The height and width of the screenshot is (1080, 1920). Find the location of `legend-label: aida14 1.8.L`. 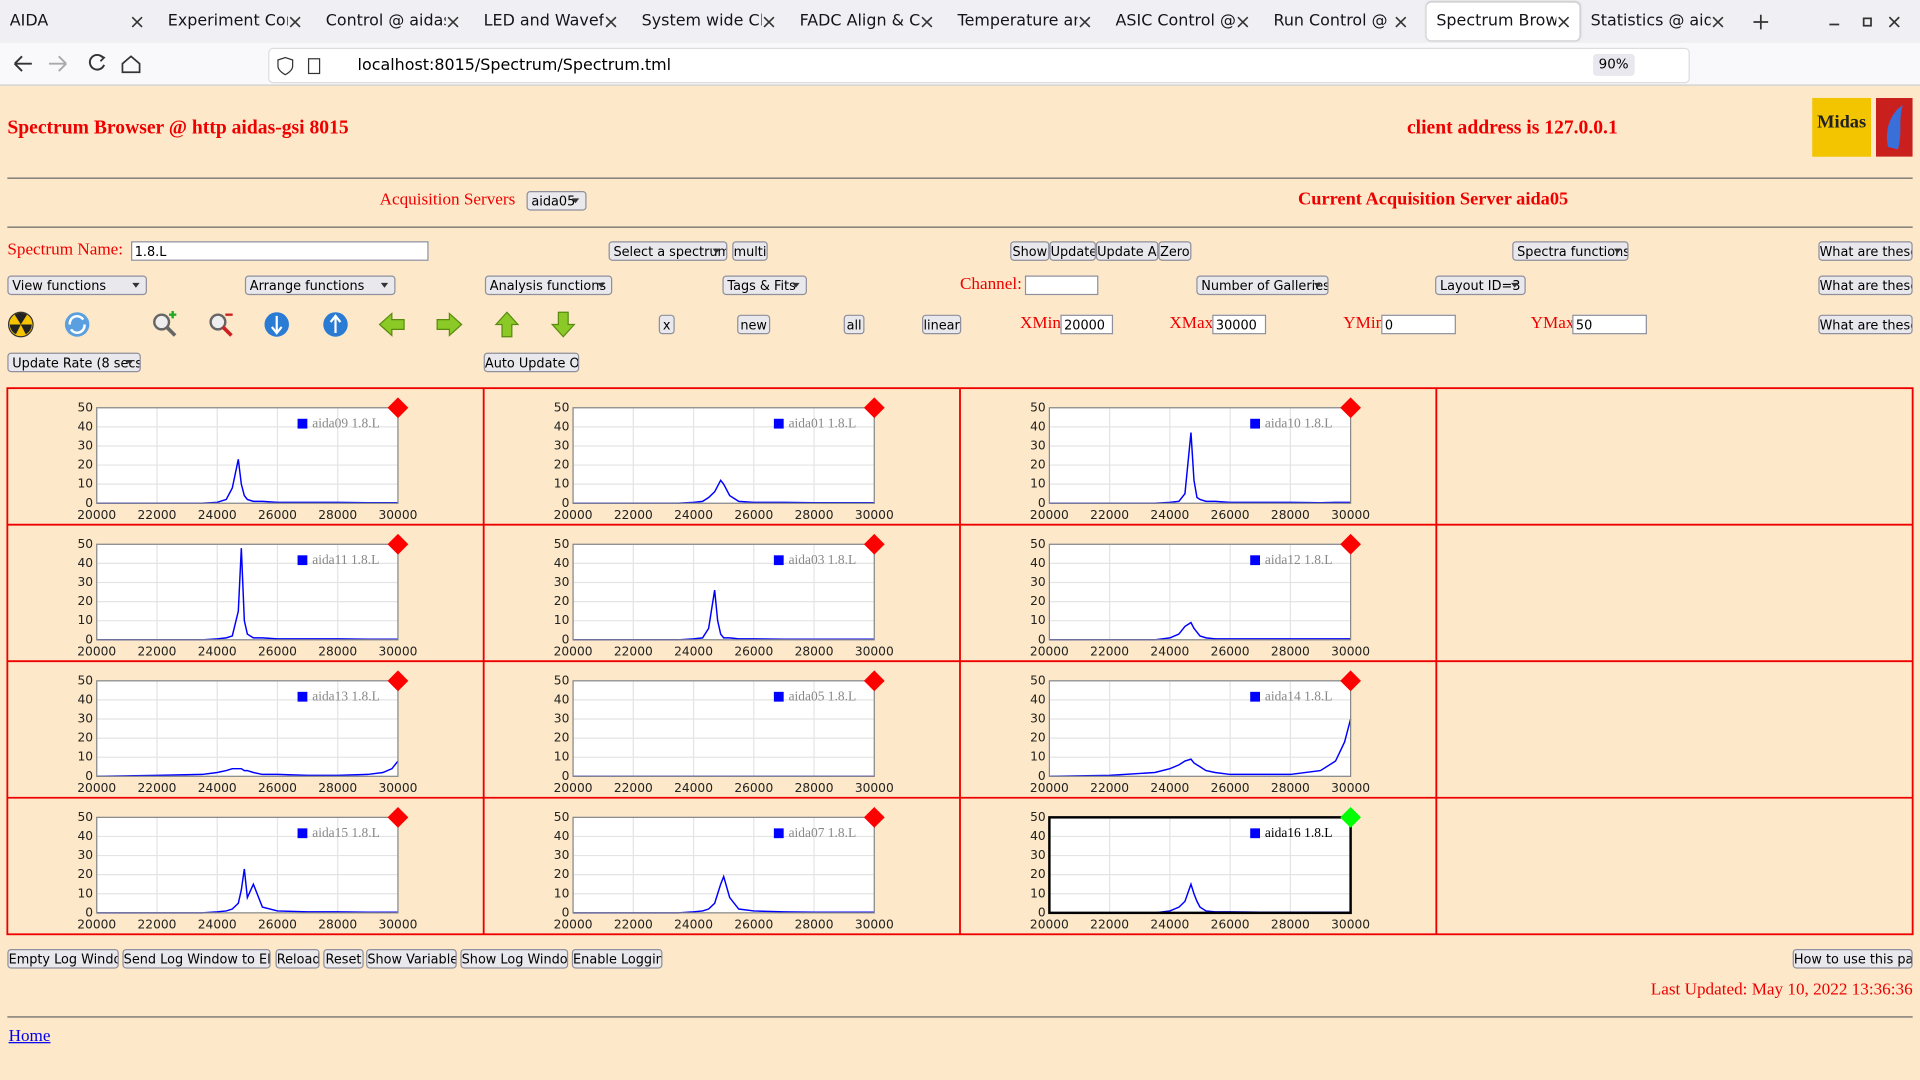

legend-label: aida14 1.8.L is located at coordinates (1299, 695).